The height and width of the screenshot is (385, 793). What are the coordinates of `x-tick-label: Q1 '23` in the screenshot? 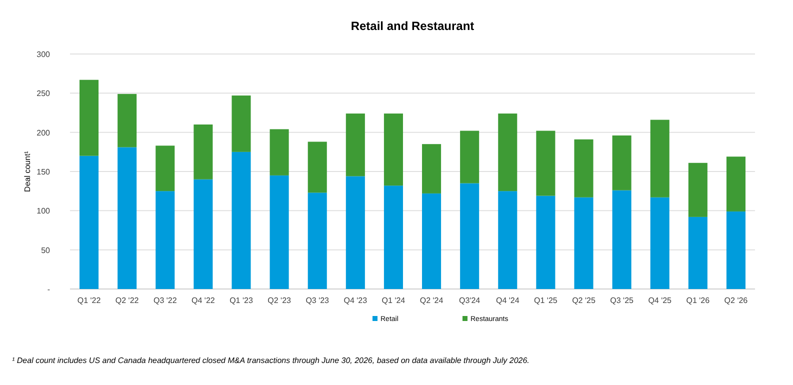 It's located at (242, 300).